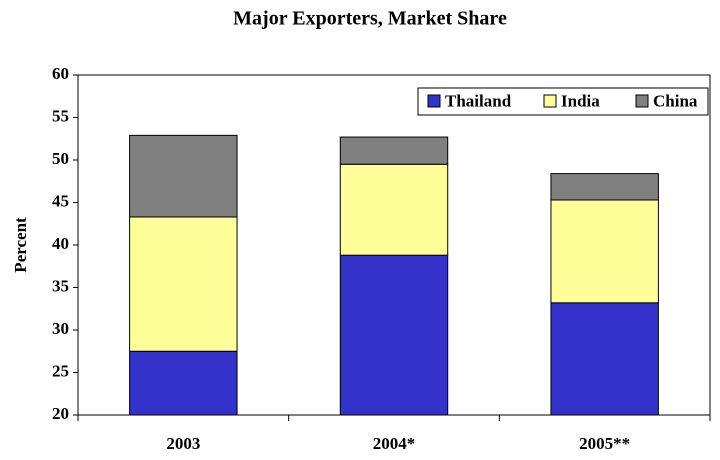 This screenshot has width=720, height=460. What do you see at coordinates (604, 443) in the screenshot?
I see `x-tick-label: 2005**` at bounding box center [604, 443].